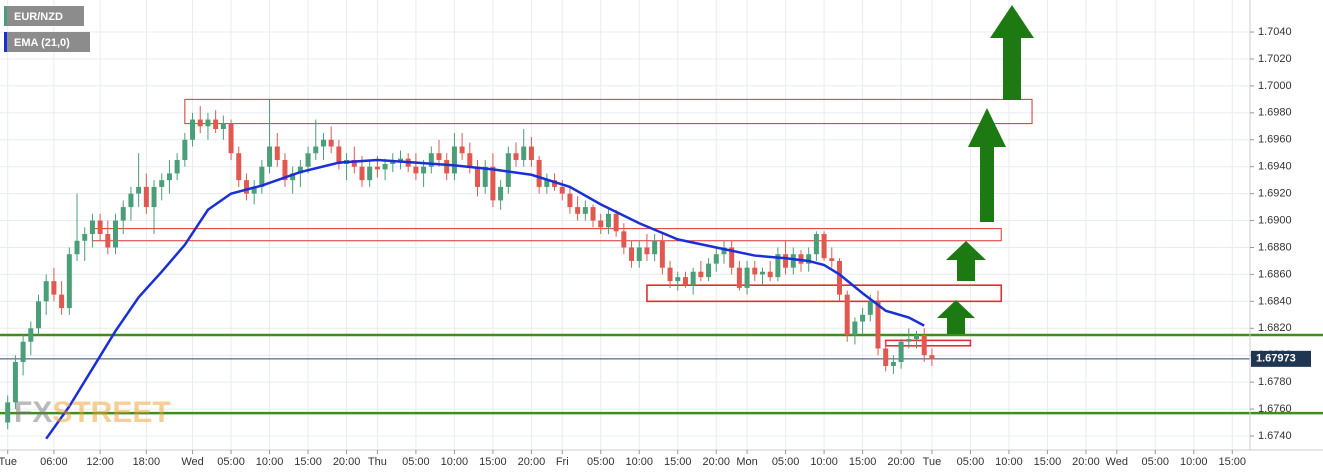 The image size is (1323, 473). What do you see at coordinates (1275, 140) in the screenshot?
I see `y-tick-label: 1.6960` at bounding box center [1275, 140].